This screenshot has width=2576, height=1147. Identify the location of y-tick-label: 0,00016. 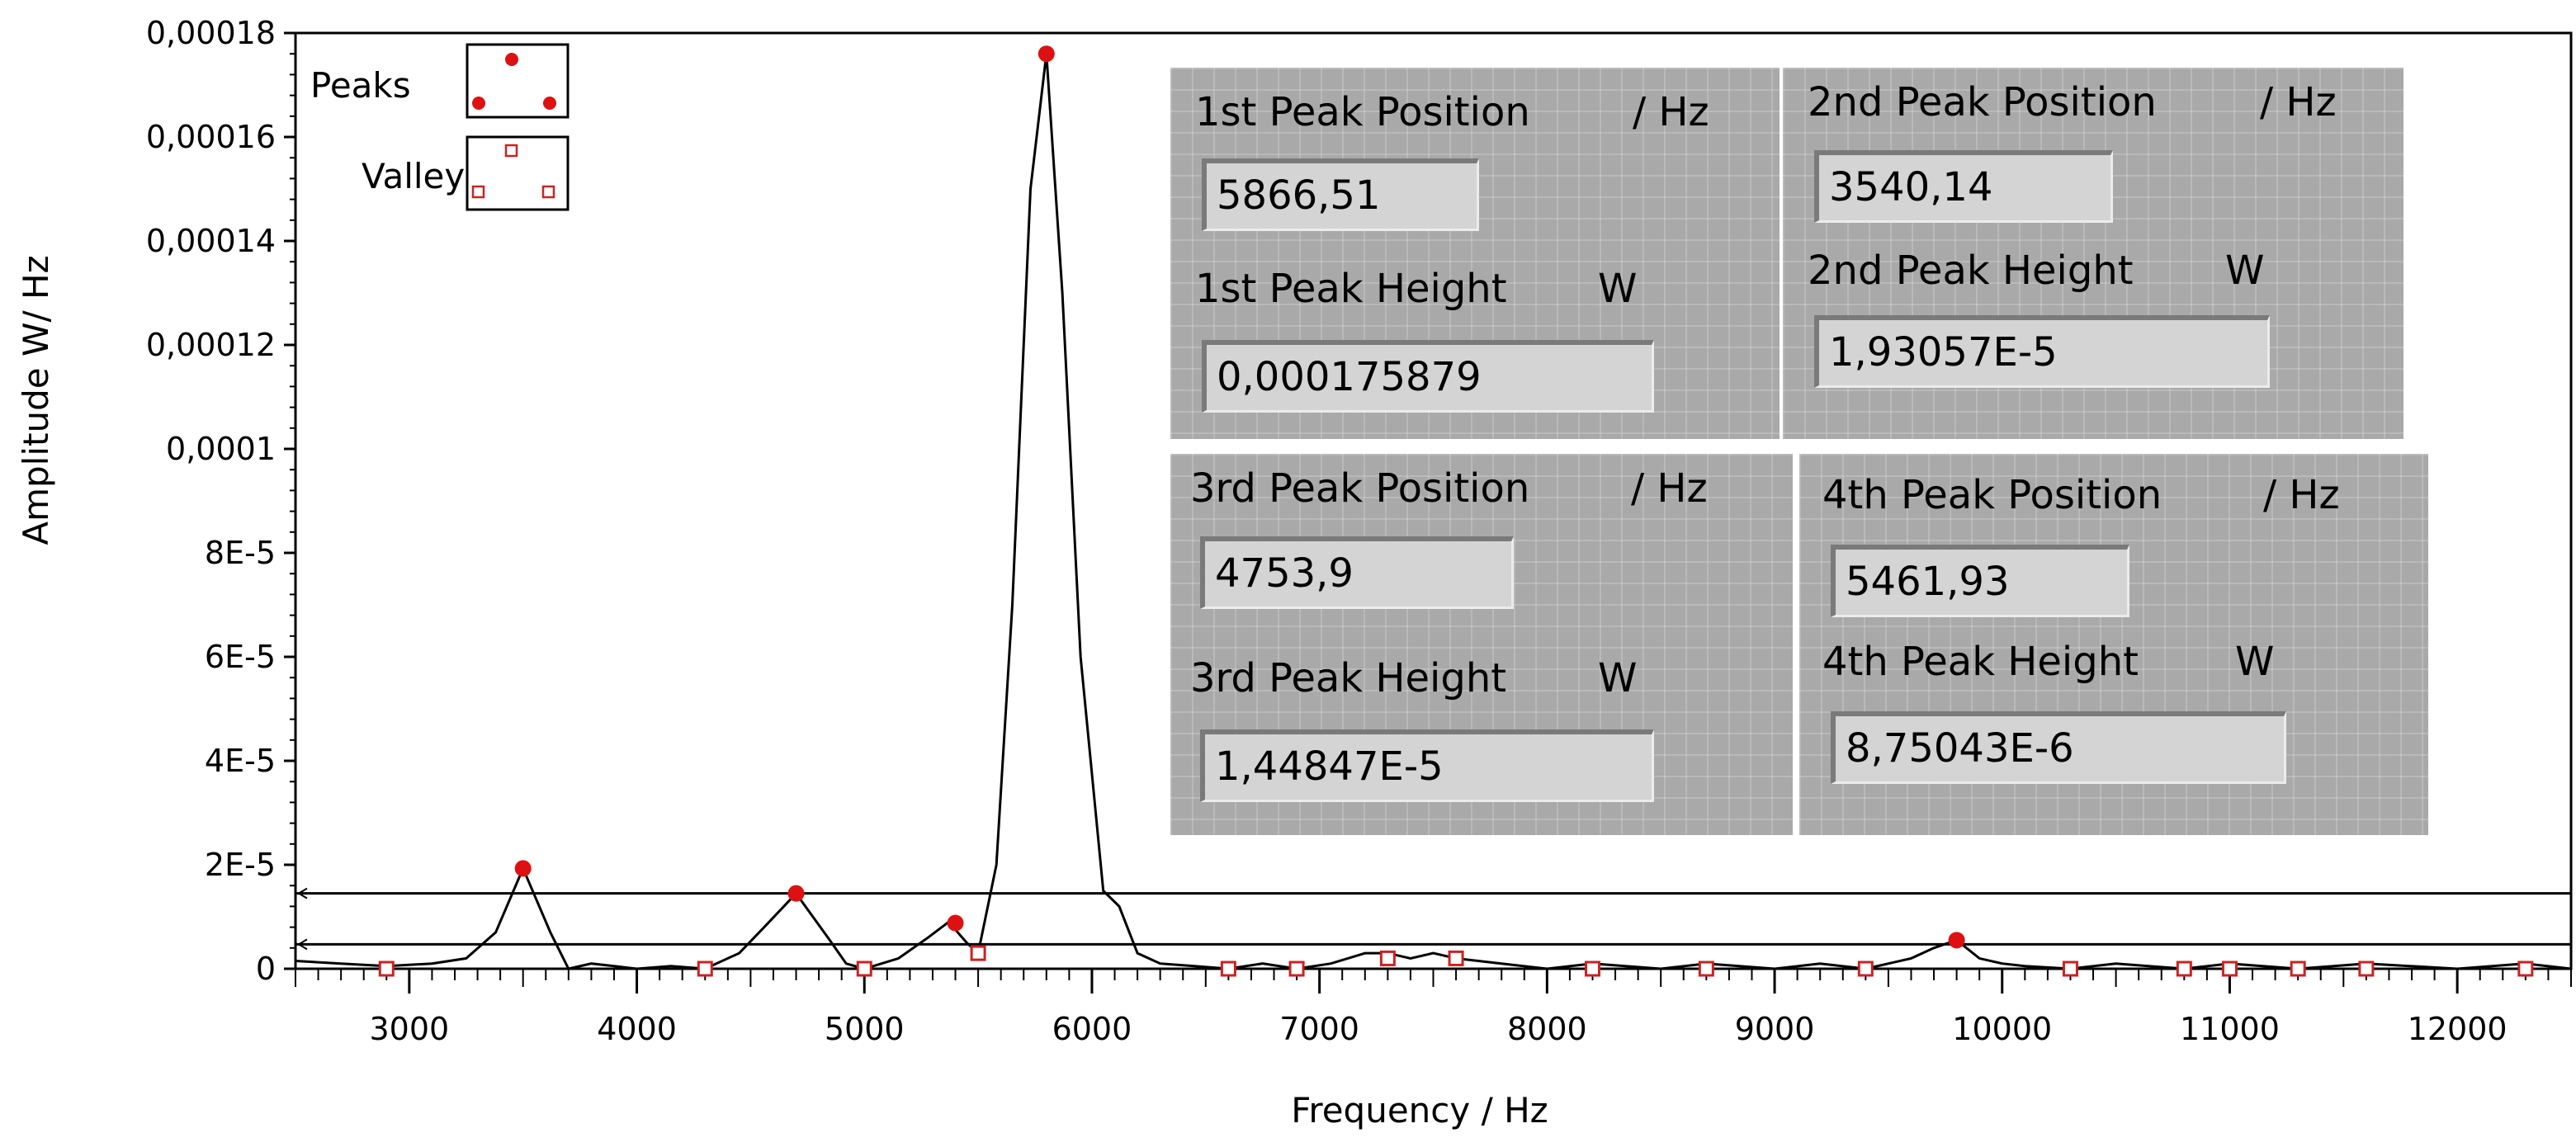
(211, 137).